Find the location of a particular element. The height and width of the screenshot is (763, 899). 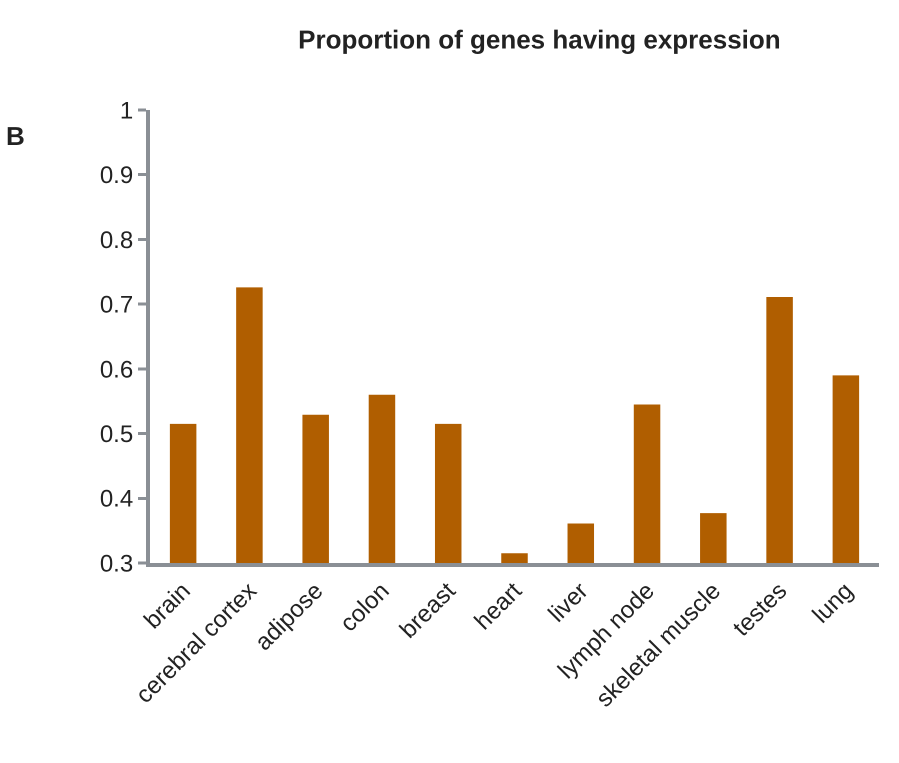

y-tick-label: 1 is located at coordinates (127, 110).